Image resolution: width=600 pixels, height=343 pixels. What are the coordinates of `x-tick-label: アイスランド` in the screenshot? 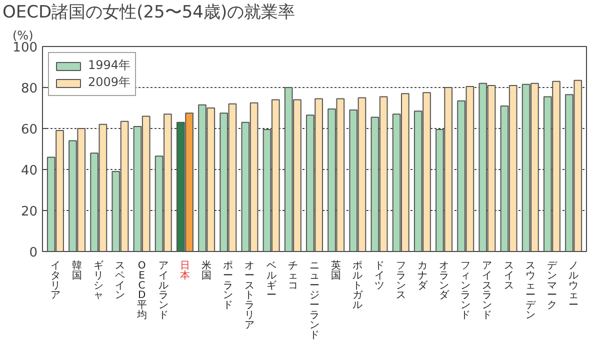 It's located at (487, 290).